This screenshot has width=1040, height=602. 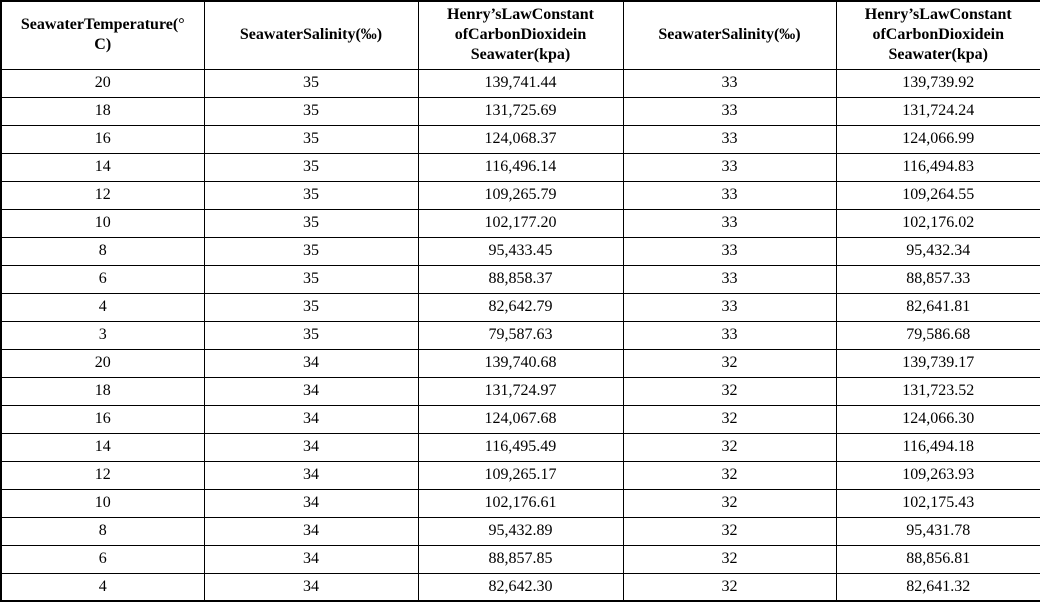 I want to click on henrys-constant-a-cell: 109,265.17, so click(x=520, y=475).